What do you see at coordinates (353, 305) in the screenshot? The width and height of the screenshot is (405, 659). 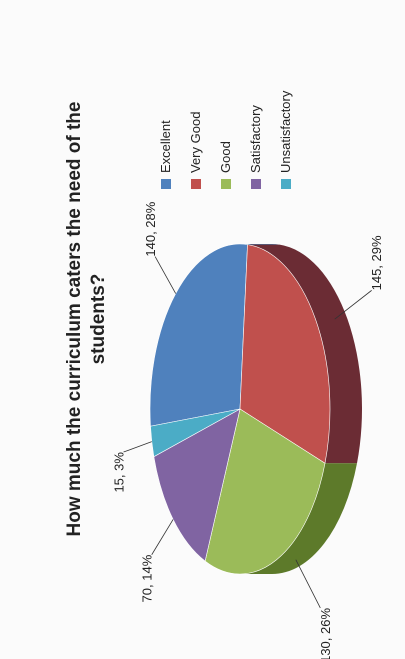 I see `leader-line-very-good` at bounding box center [353, 305].